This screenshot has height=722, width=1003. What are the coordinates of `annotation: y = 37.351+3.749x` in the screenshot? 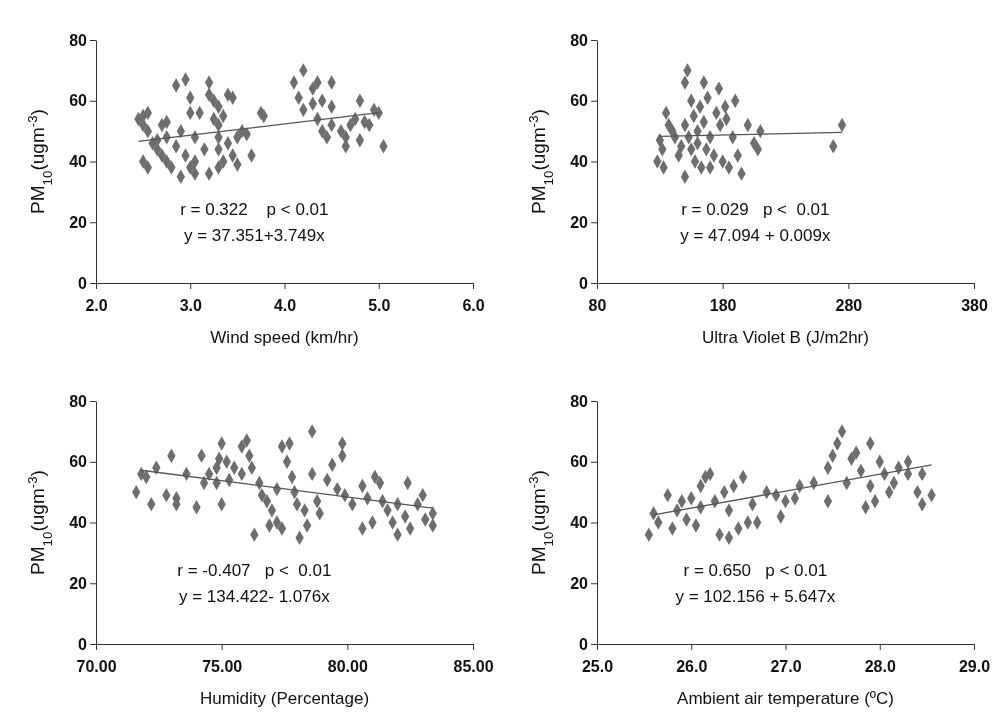 It's located at (254, 235).